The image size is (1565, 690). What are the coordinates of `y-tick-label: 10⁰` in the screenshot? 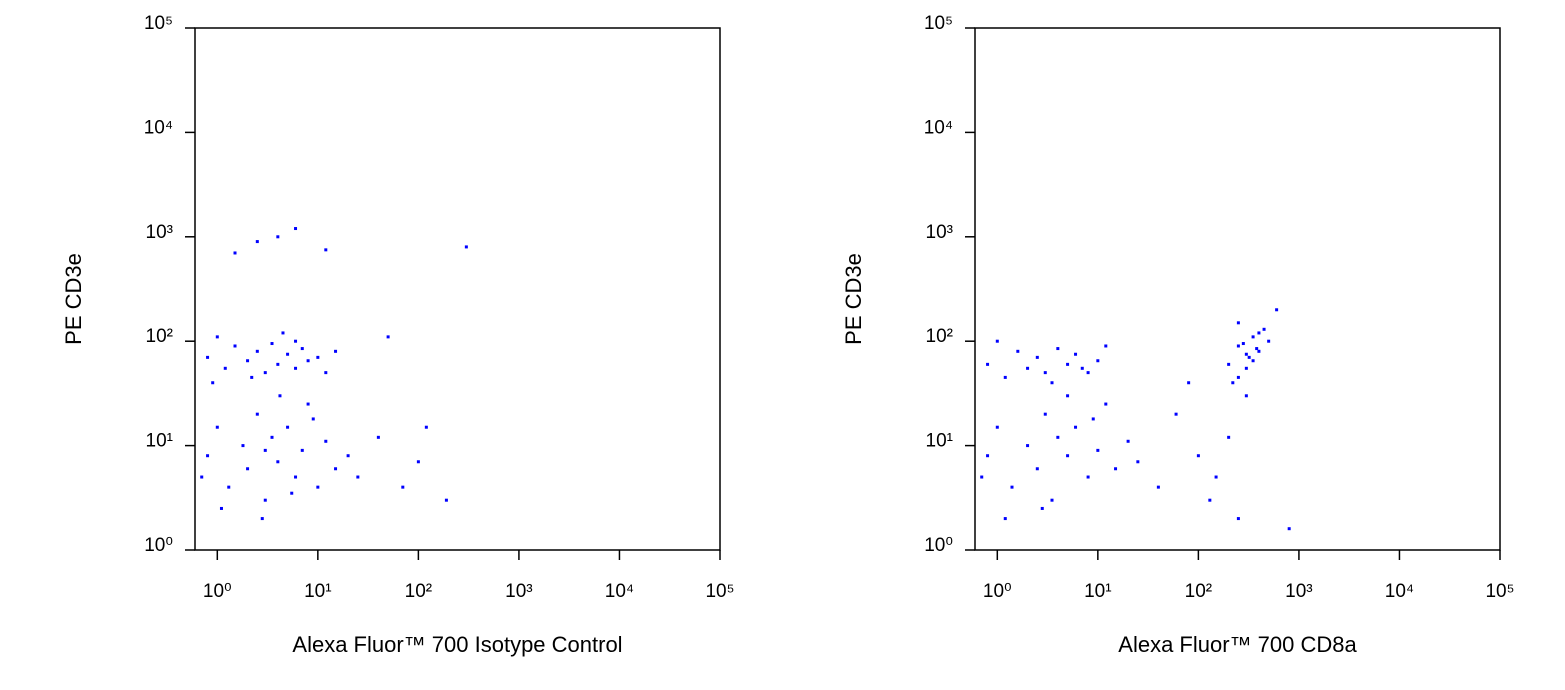 It's located at (158, 545).